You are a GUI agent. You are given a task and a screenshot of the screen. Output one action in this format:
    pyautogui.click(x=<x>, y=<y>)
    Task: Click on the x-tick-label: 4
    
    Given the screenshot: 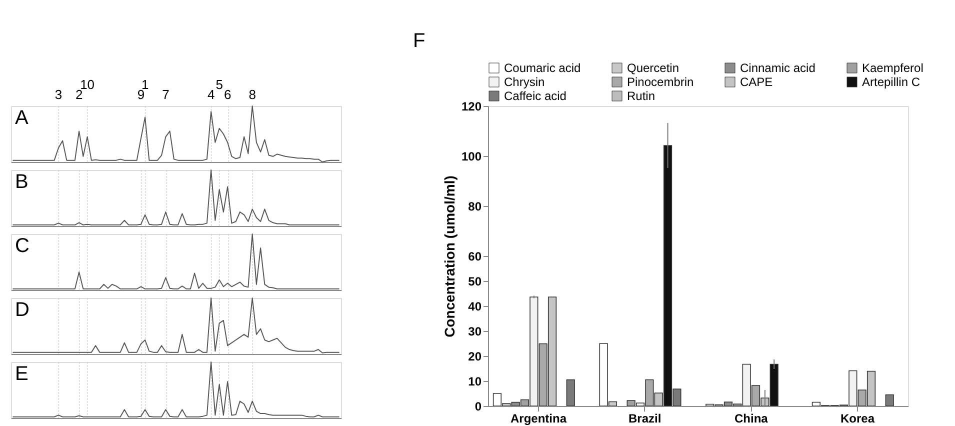 What is the action you would take?
    pyautogui.click(x=211, y=94)
    